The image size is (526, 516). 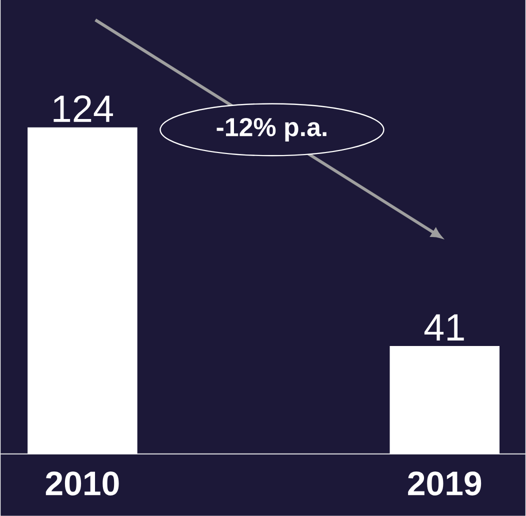 I want to click on x-tick-label: 2010, so click(x=82, y=484).